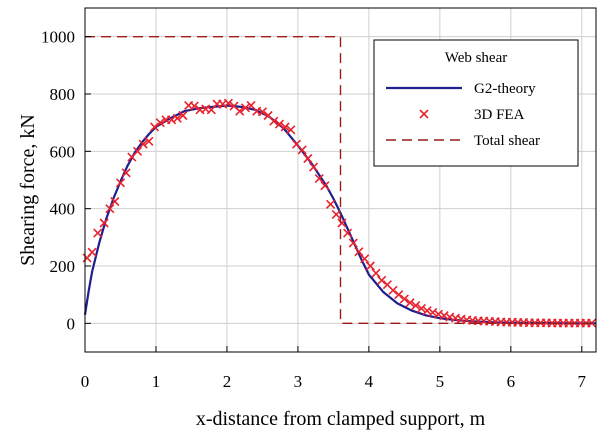  Describe the element at coordinates (63, 266) in the screenshot. I see `y-tick-label: 200` at that location.